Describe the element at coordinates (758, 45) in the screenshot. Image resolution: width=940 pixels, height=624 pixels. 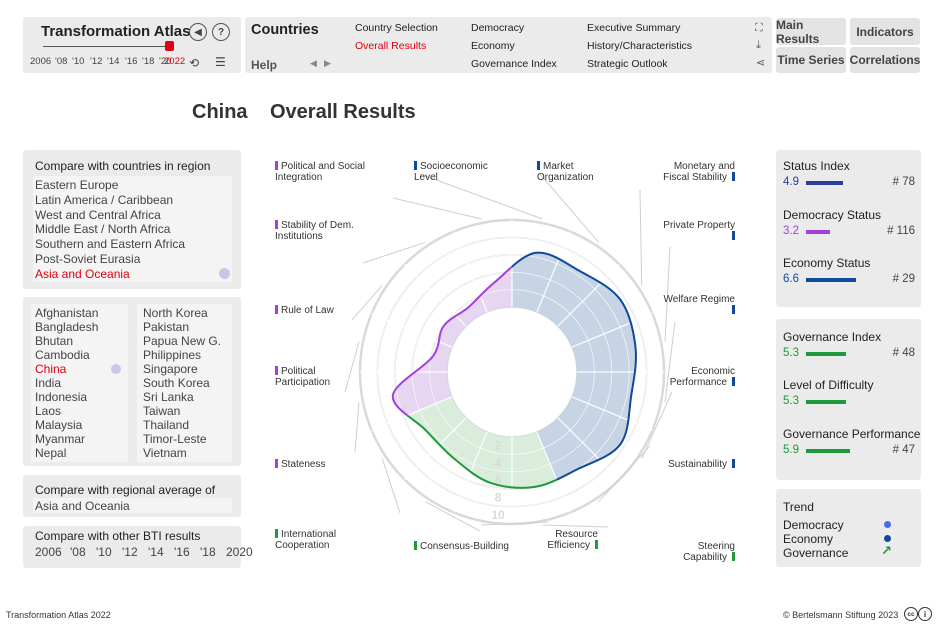
I see `download-icon: ⤓` at that location.